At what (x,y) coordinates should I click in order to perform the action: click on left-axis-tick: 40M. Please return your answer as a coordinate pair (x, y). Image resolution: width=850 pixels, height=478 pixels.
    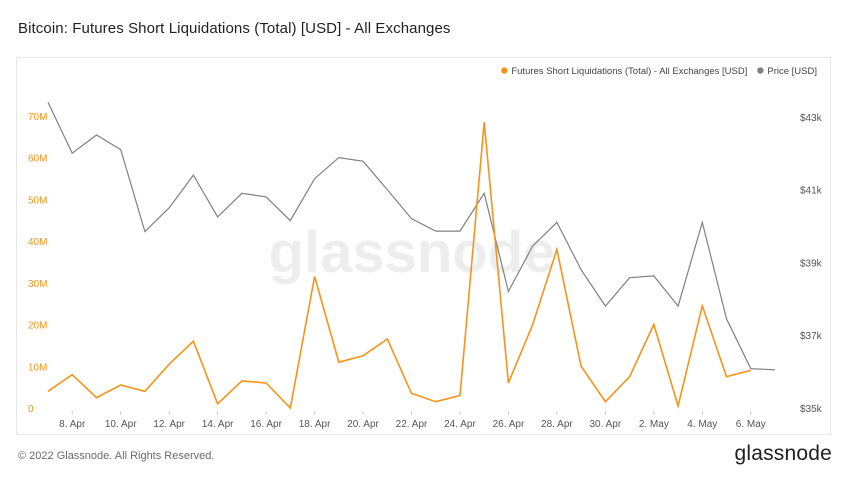
    Looking at the image, I should click on (37, 242).